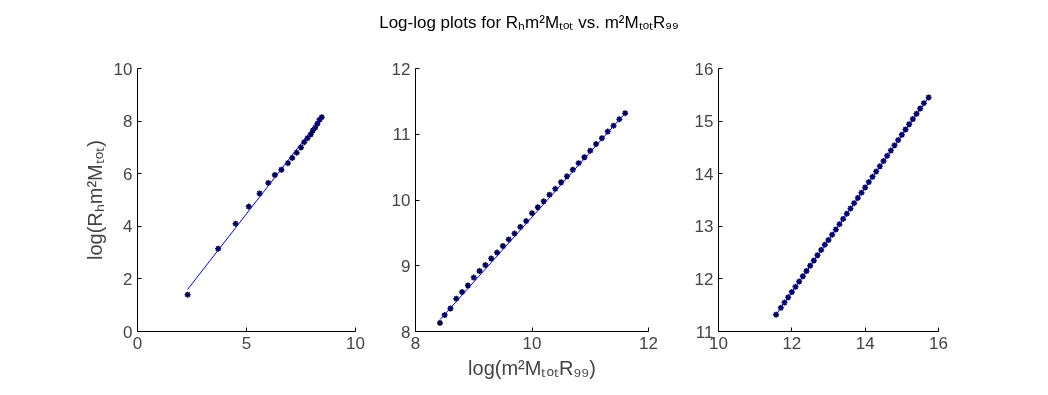 Image resolution: width=1048 pixels, height=395 pixels. I want to click on y-tick-label: 13, so click(704, 227).